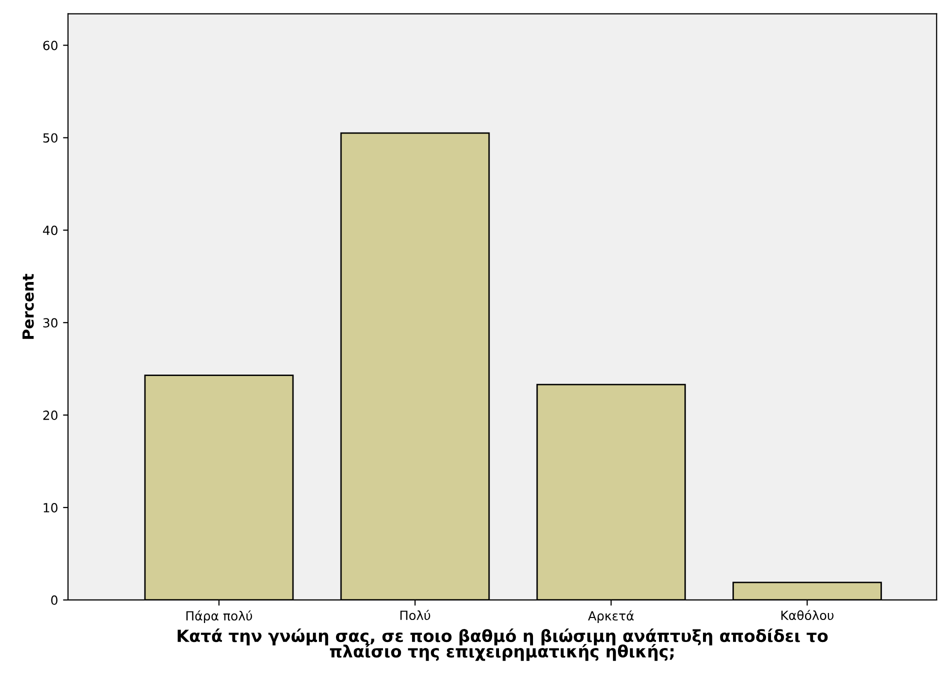 The height and width of the screenshot is (692, 938). What do you see at coordinates (28, 306) in the screenshot?
I see `y-axis-title: Percent` at bounding box center [28, 306].